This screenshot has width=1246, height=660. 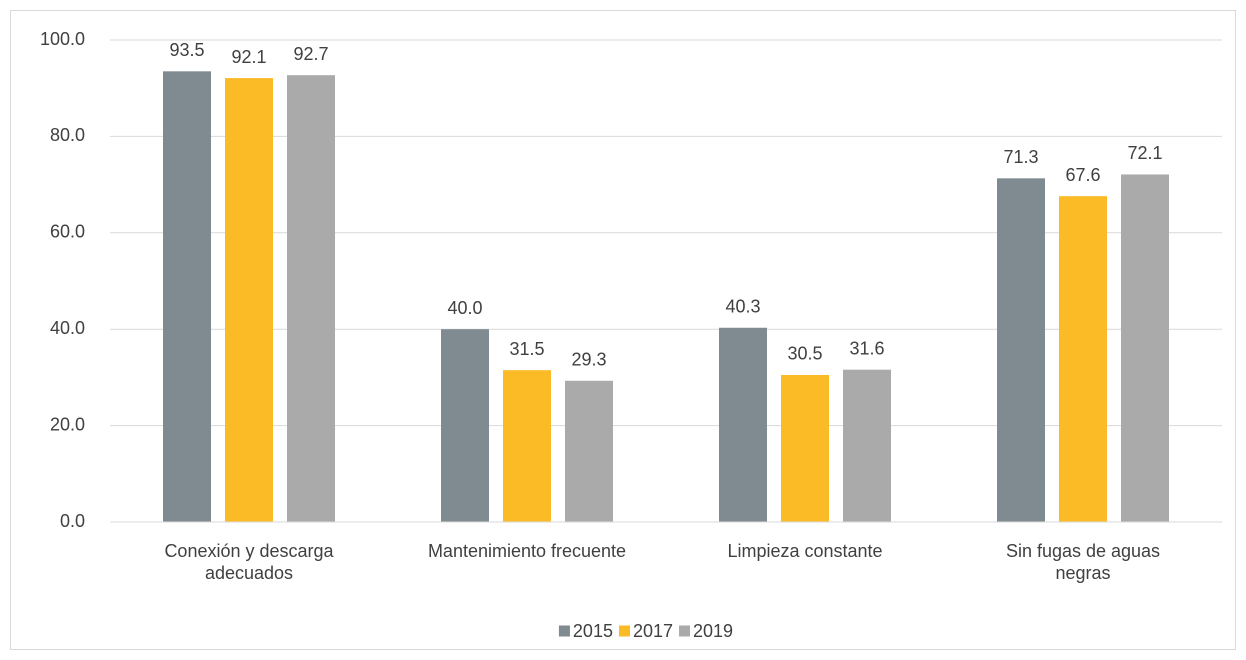 I want to click on y-tick-label: 20.0, so click(x=67, y=424).